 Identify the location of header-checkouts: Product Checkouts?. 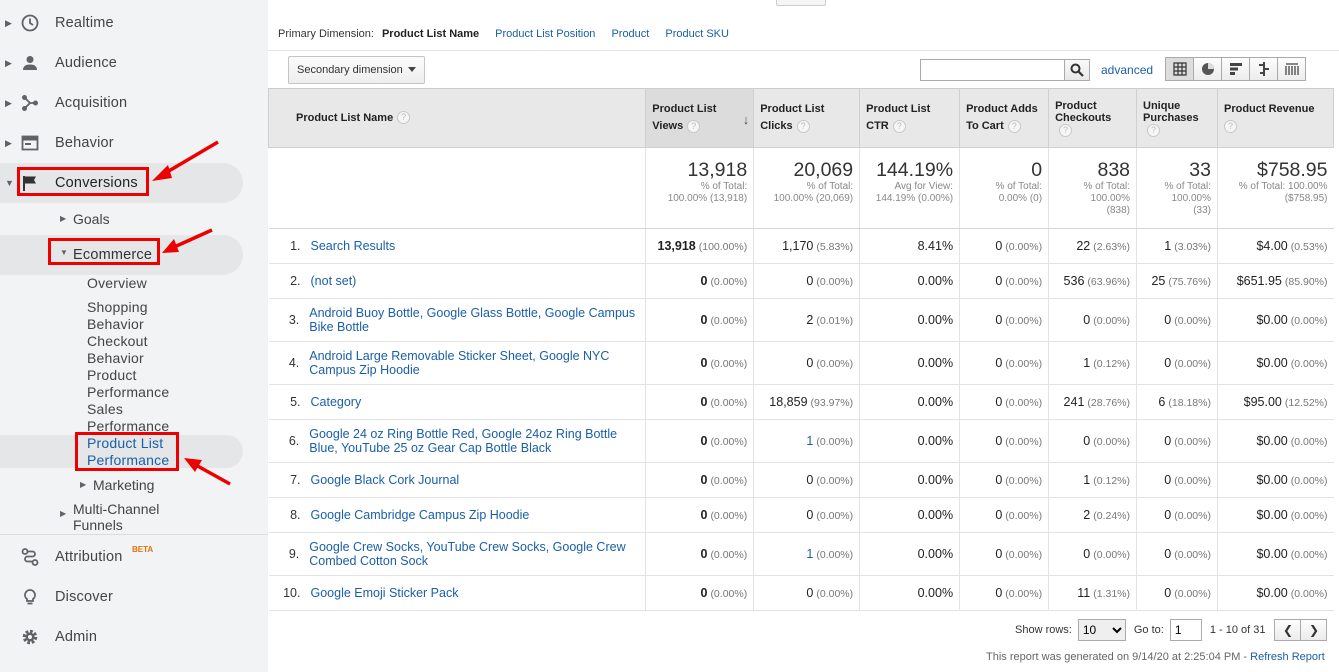
(1093, 118).